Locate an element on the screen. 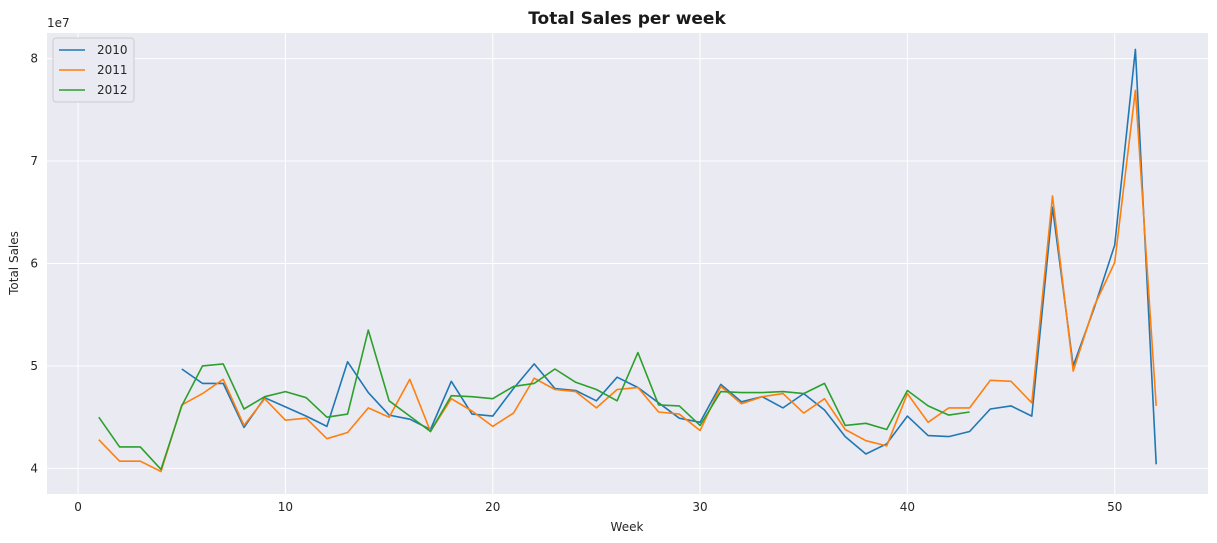  x-tick-label: 30 is located at coordinates (699, 507).